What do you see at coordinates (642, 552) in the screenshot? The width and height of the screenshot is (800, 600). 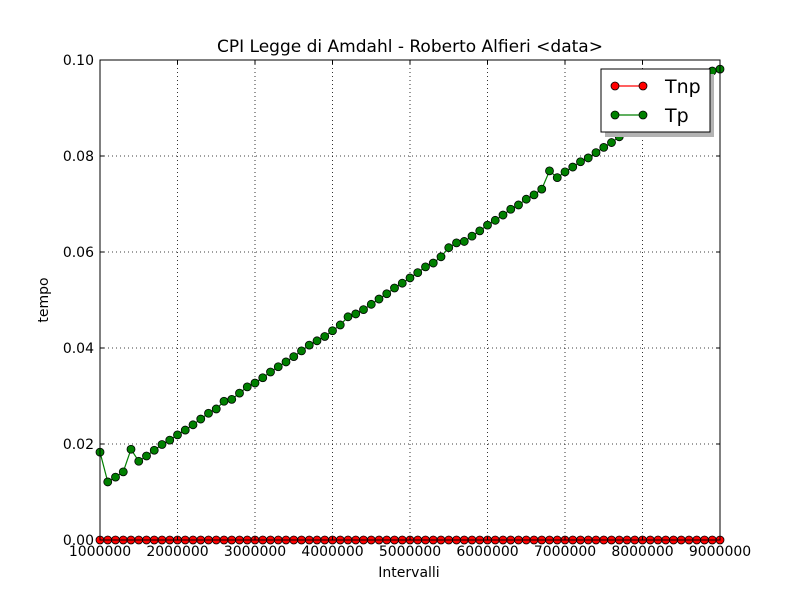 I see `x-tick-label: 8000000` at bounding box center [642, 552].